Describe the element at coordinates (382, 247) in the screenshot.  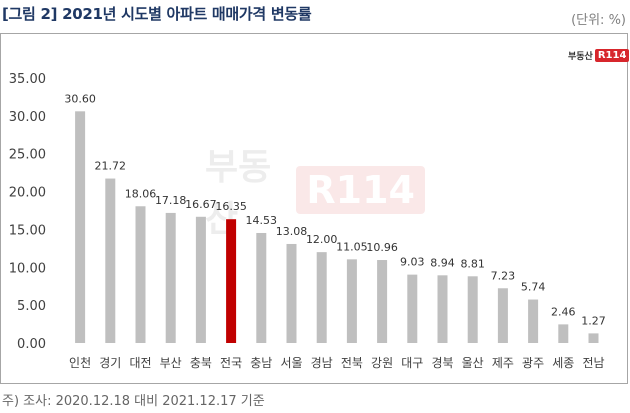
I see `value-label: 10.96` at that location.